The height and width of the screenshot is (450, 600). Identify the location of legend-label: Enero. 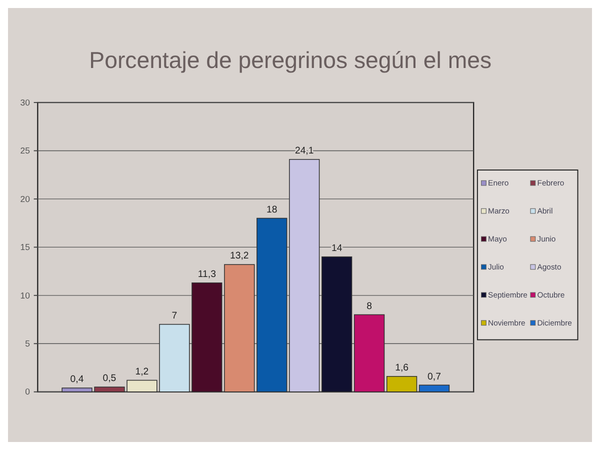
(498, 183).